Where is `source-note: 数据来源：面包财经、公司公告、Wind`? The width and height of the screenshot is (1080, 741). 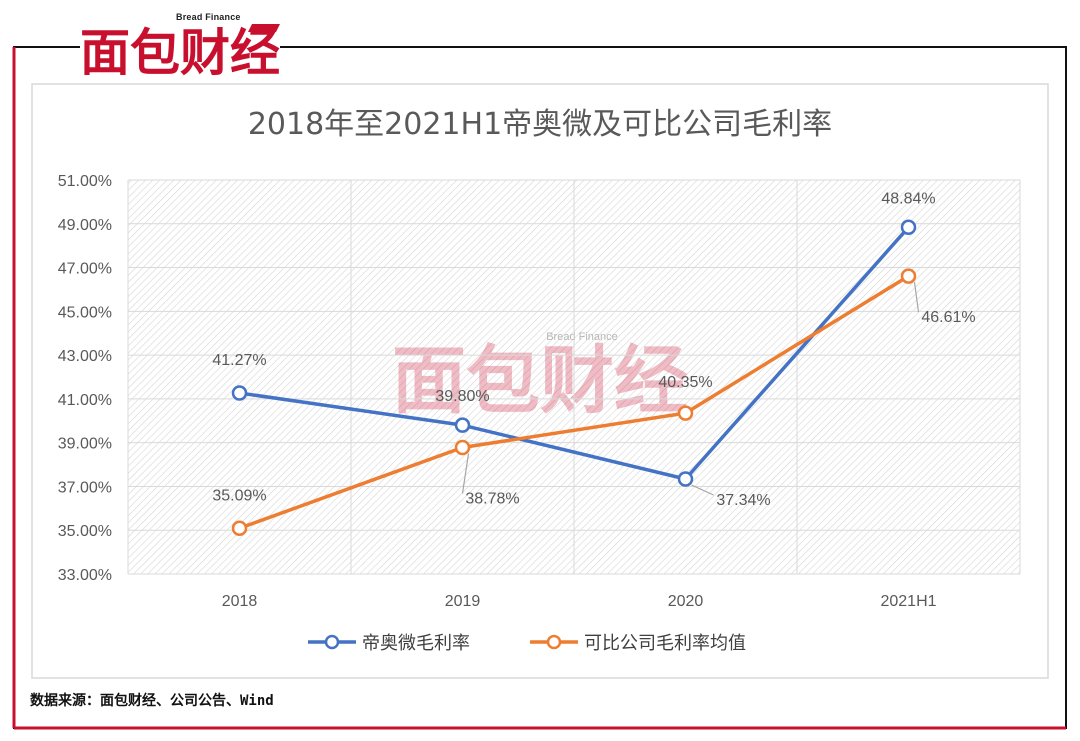 source-note: 数据来源：面包财经、公司公告、Wind is located at coordinates (152, 701).